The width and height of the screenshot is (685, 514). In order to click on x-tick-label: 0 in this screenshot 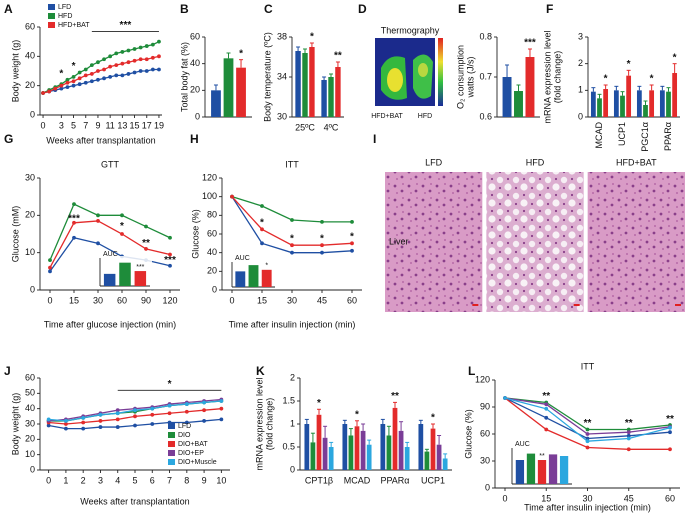, I will do `click(49, 300)`.